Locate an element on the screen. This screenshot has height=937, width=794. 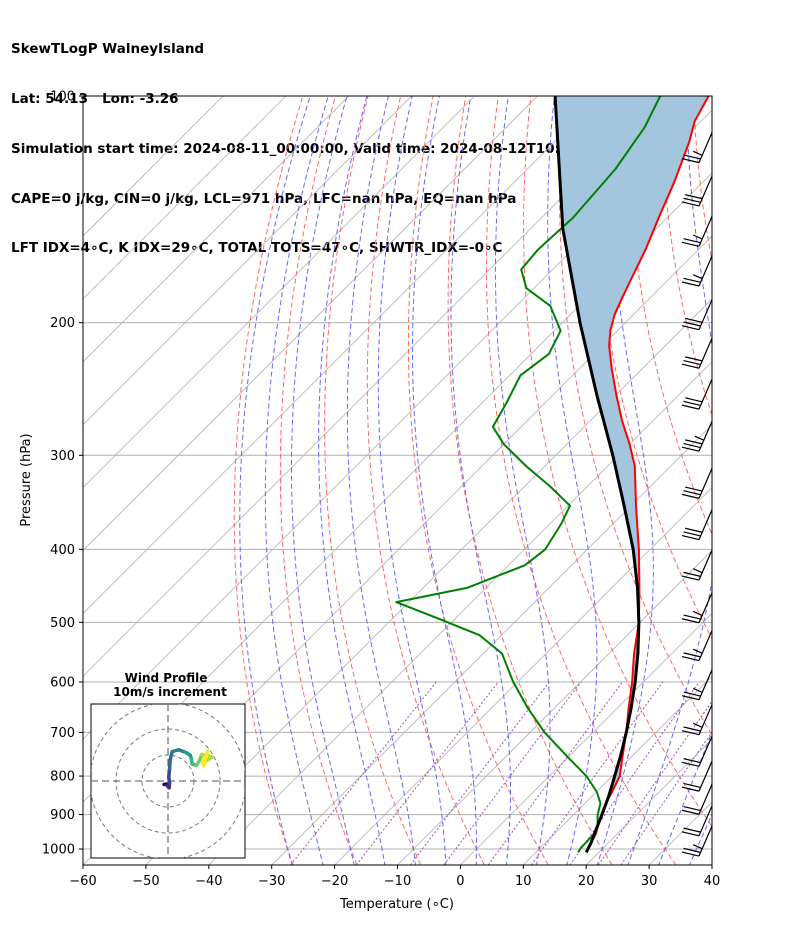
y-tick-label: 300 is located at coordinates (62, 456).